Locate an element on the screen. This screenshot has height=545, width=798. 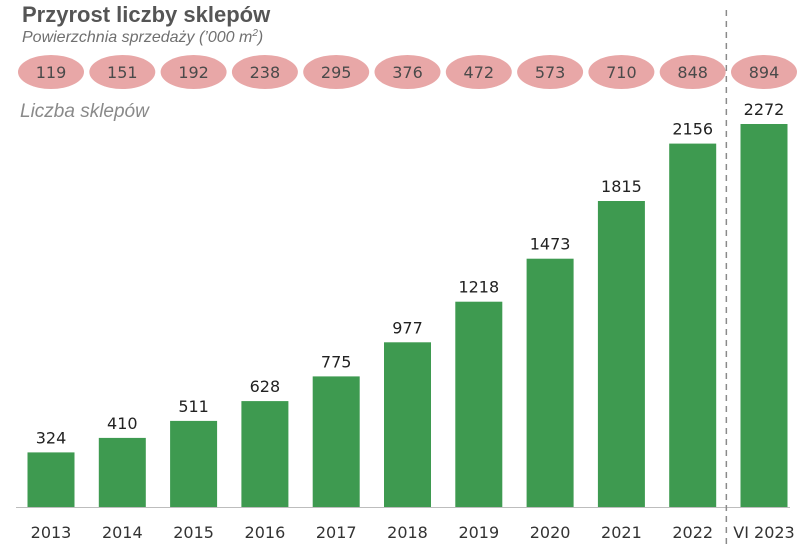
x-tick-label: 2022 is located at coordinates (692, 532).